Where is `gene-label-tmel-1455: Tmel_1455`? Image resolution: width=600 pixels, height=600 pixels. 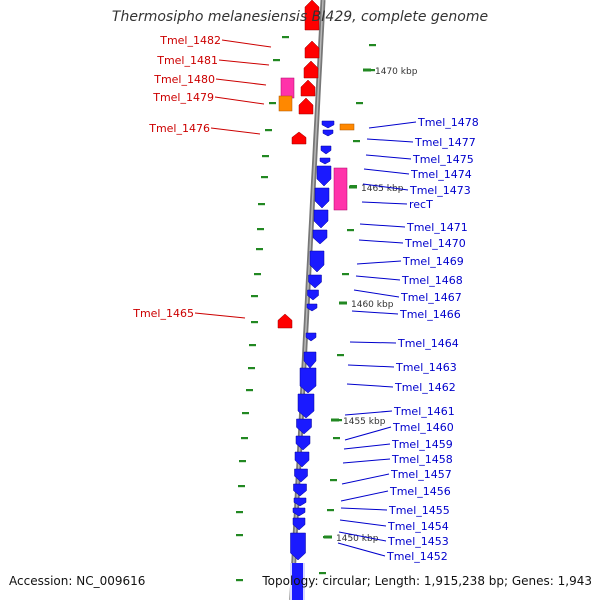 gene-label-tmel-1455: Tmel_1455 is located at coordinates (419, 510).